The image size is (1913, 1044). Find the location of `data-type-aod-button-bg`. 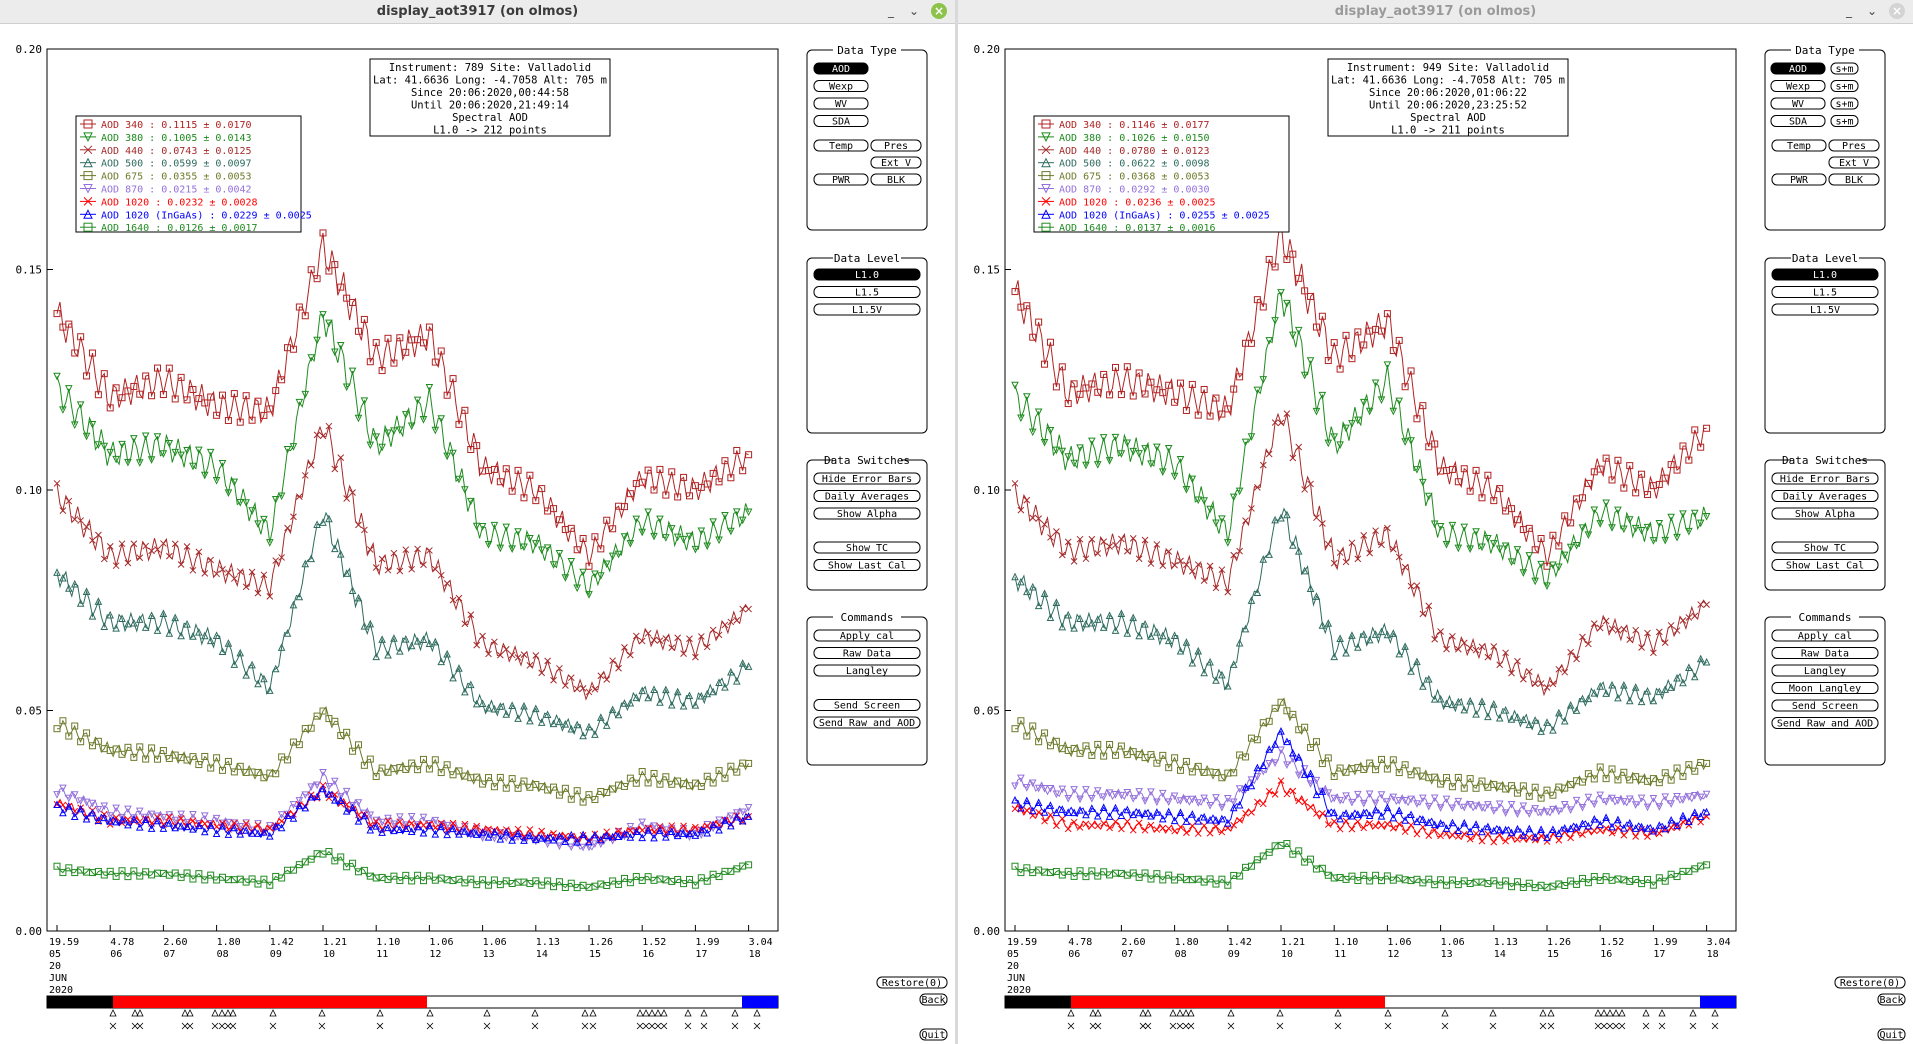

data-type-aod-button-bg is located at coordinates (841, 68).